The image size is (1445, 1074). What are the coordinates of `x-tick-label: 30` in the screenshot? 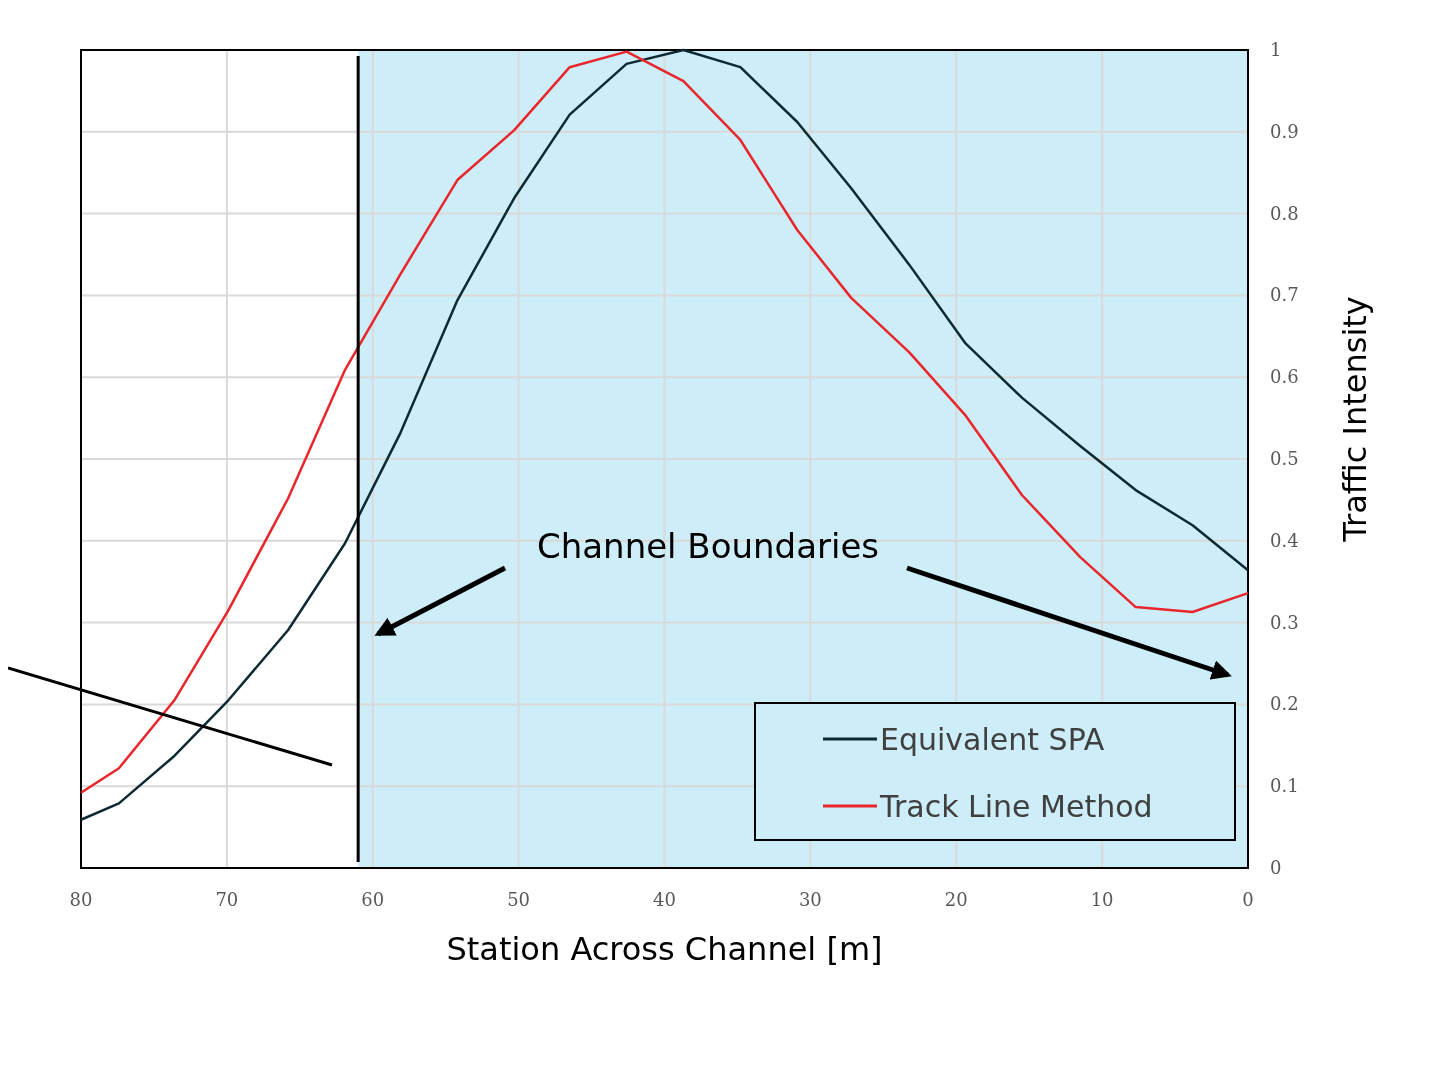 It's located at (810, 899).